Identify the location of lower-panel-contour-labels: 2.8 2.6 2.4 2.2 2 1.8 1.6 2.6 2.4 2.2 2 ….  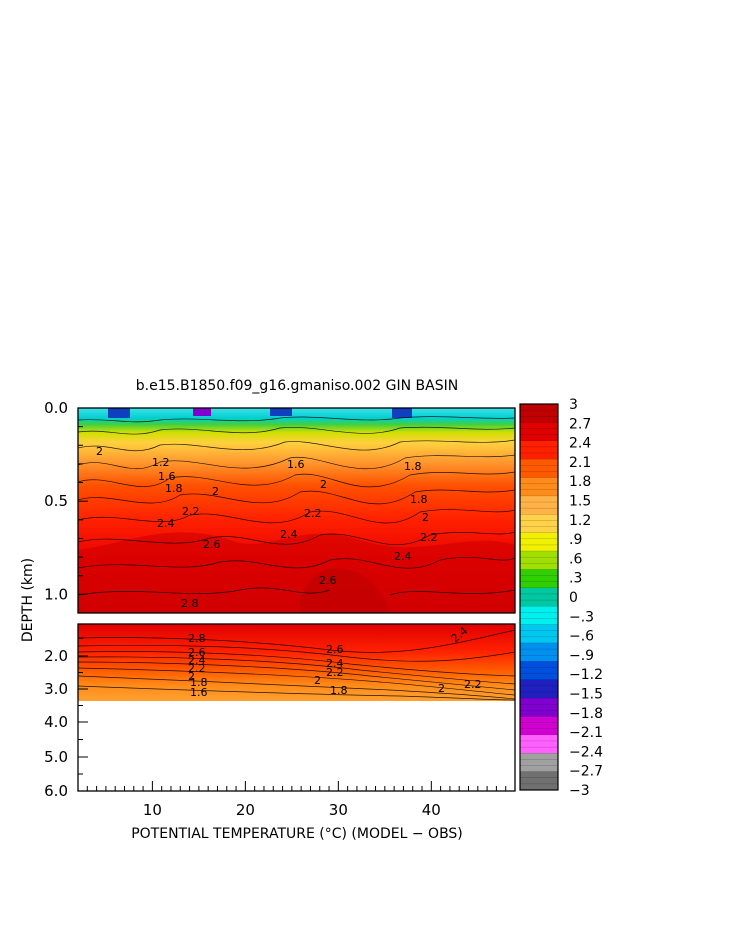
(335, 661).